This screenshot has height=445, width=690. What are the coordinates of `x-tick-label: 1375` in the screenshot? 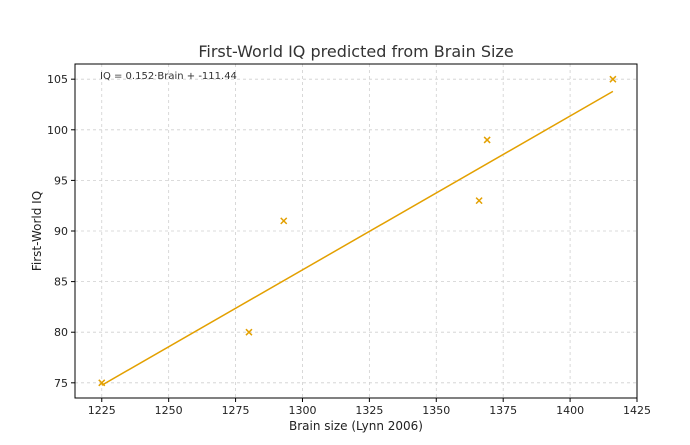 It's located at (503, 410).